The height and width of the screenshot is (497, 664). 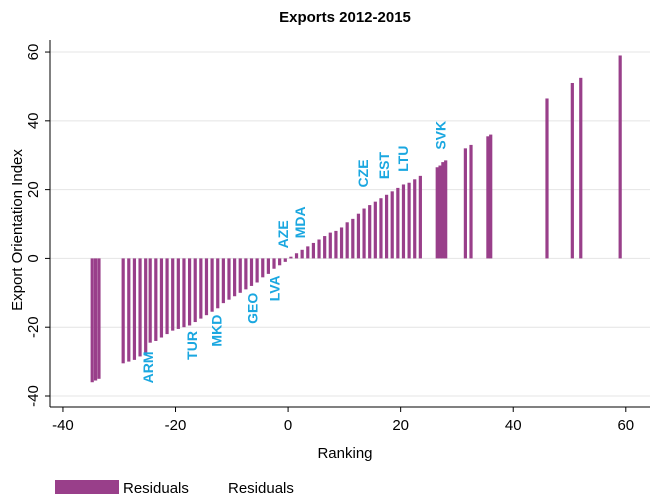 What do you see at coordinates (363, 173) in the screenshot?
I see `annotation: CZE` at bounding box center [363, 173].